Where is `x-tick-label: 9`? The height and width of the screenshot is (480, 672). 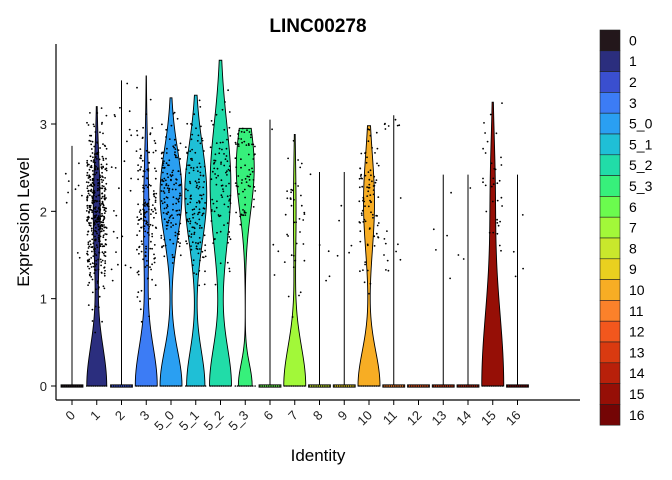 x-tick-label: 9 is located at coordinates (343, 416).